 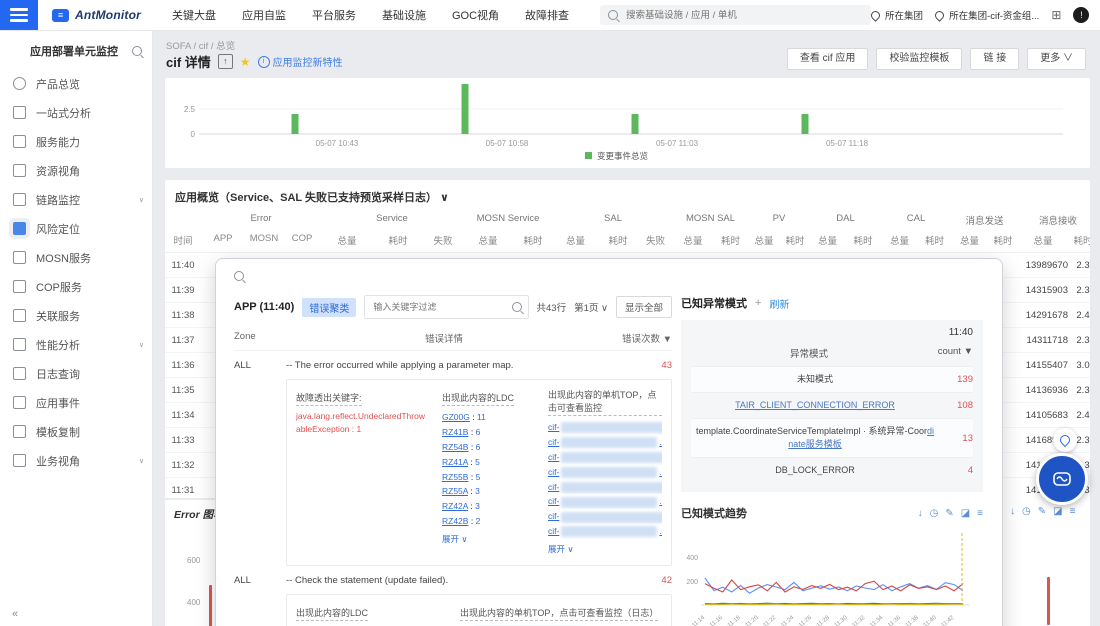 I want to click on pattern-link: dinate服务模板, so click(x=861, y=438).